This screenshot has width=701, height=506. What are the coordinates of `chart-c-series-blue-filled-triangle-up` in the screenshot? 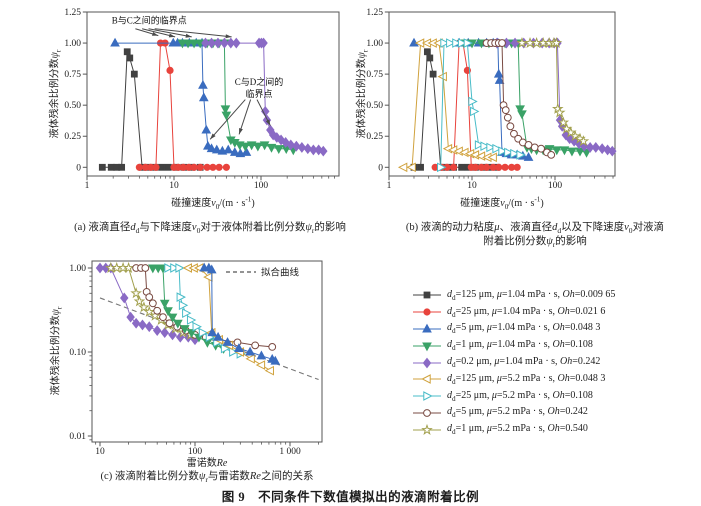 It's located at (240, 313).